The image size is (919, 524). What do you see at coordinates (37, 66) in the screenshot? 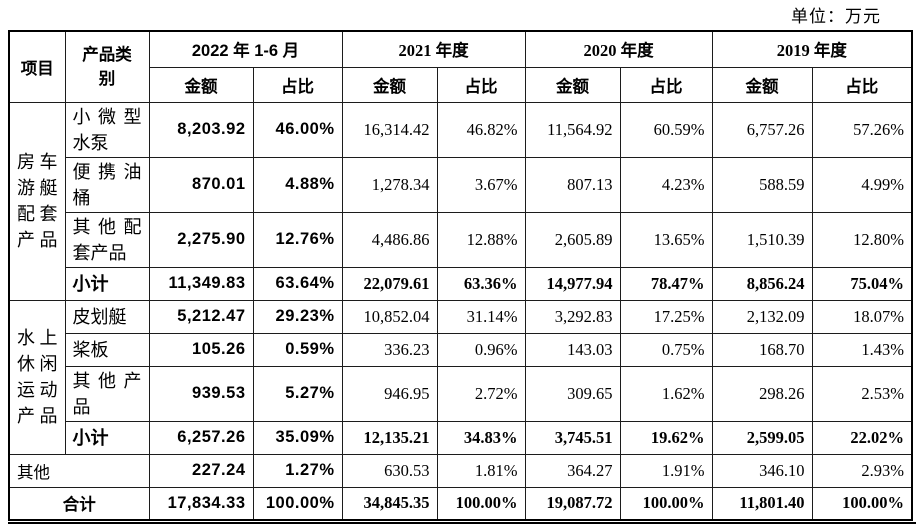
I see `header-item: 项目` at bounding box center [37, 66].